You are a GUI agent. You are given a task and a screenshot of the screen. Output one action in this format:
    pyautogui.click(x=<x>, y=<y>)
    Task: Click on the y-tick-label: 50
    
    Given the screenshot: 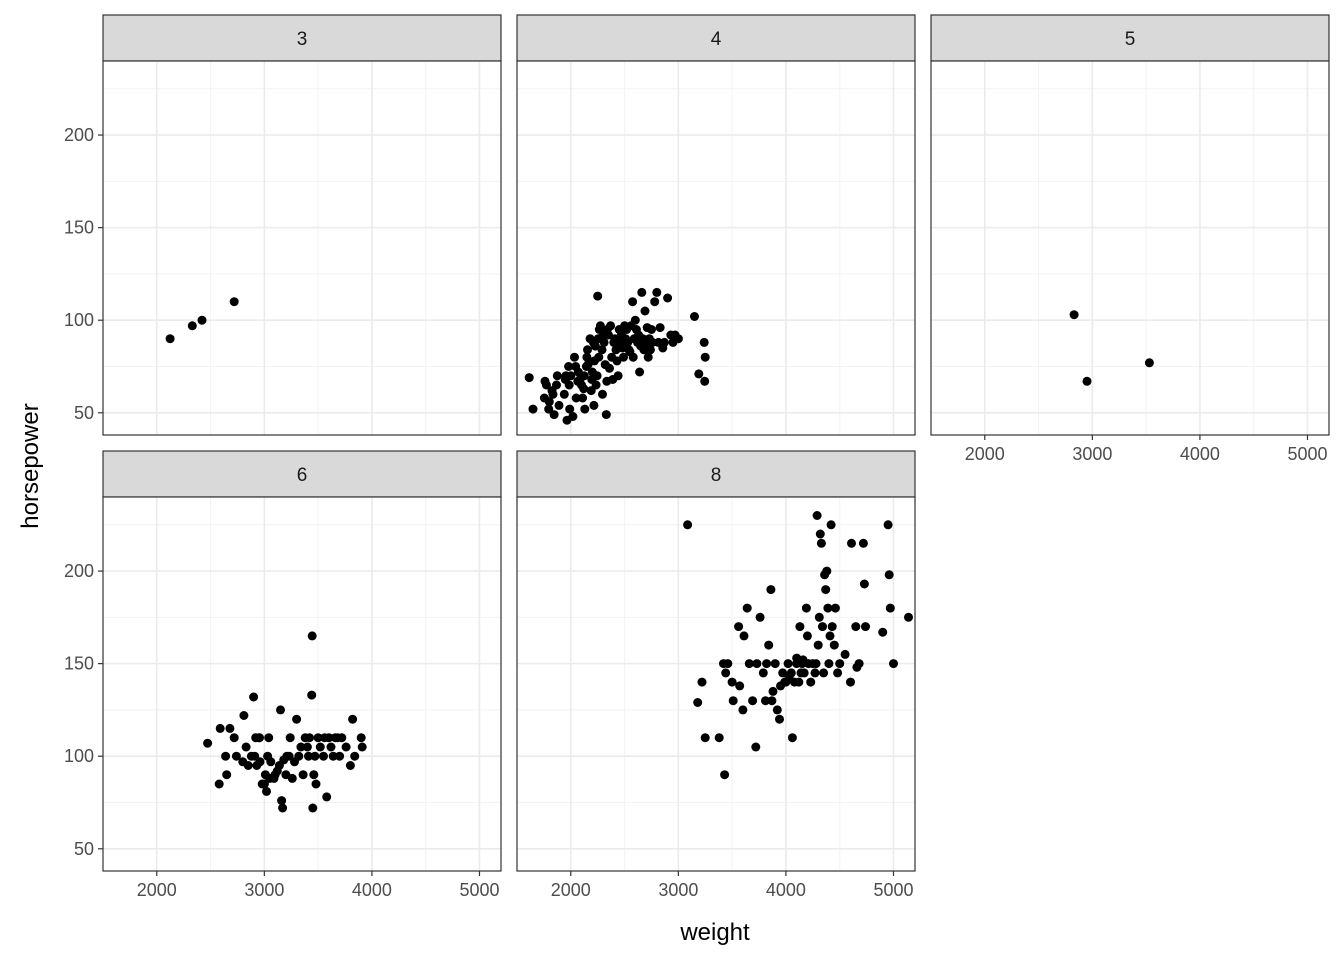 What is the action you would take?
    pyautogui.click(x=84, y=849)
    